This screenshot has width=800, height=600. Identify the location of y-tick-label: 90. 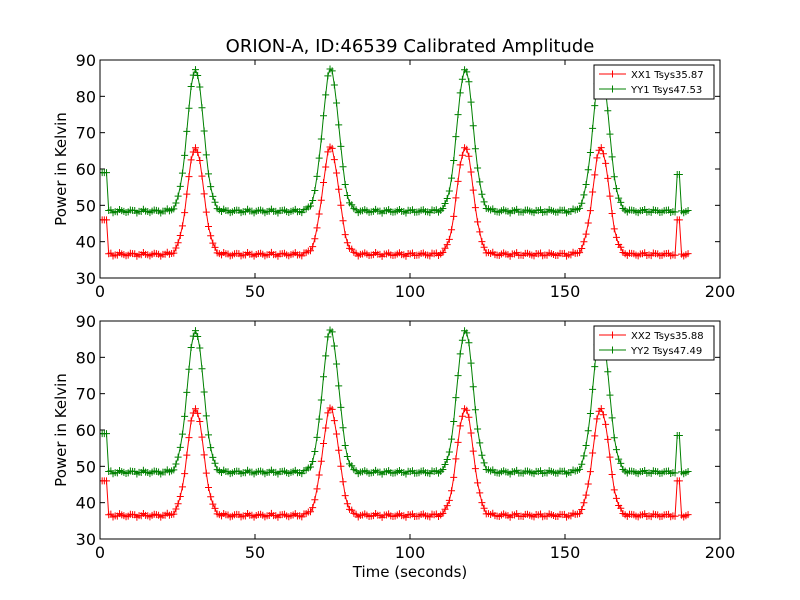
(86, 321).